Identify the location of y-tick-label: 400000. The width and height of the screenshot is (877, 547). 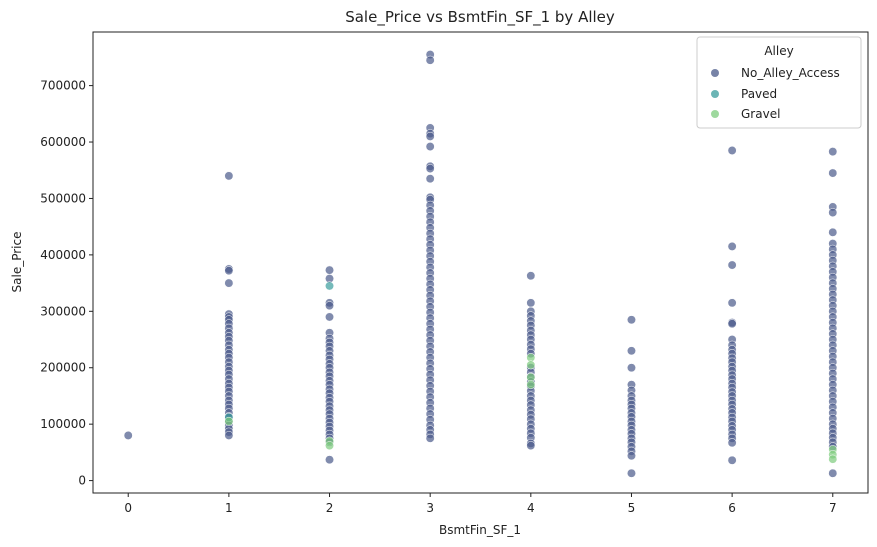
(63, 255).